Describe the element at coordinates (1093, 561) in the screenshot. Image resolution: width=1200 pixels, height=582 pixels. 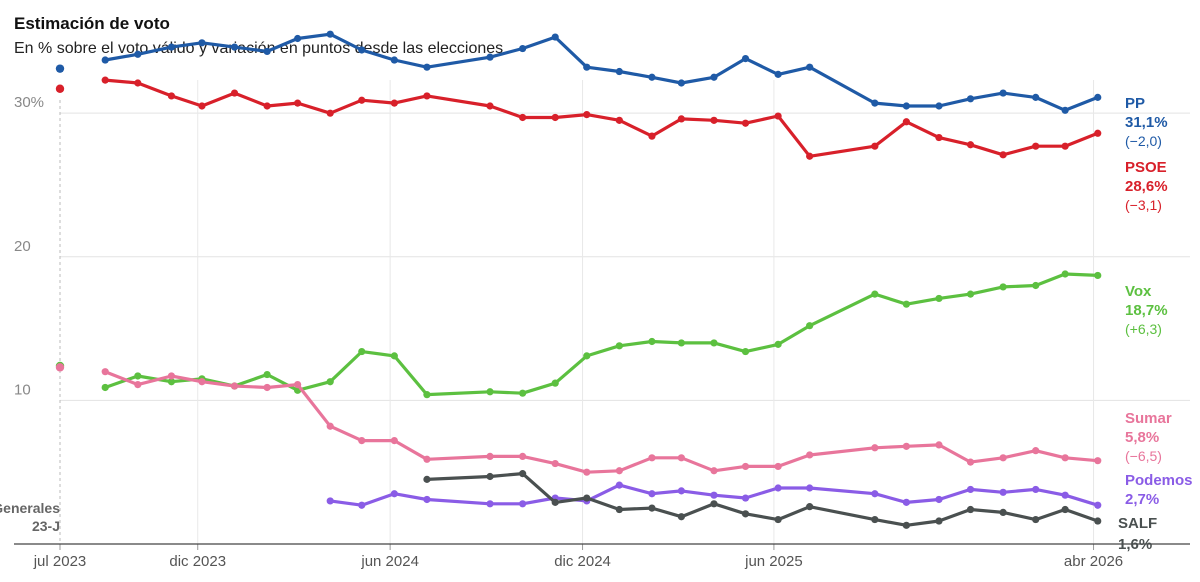
I see `x-tick-label-abr-2026: abr 2026` at that location.